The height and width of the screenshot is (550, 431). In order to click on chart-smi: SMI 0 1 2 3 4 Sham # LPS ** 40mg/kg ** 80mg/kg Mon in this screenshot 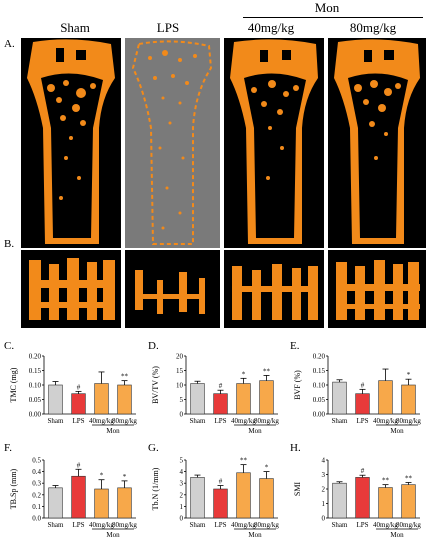, I will do `click(357, 498)`.